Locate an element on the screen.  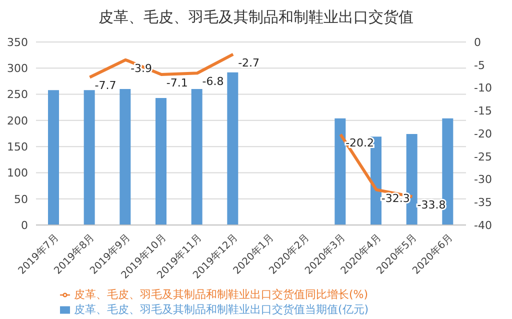
y2-tick-label: -10 is located at coordinates (483, 88).